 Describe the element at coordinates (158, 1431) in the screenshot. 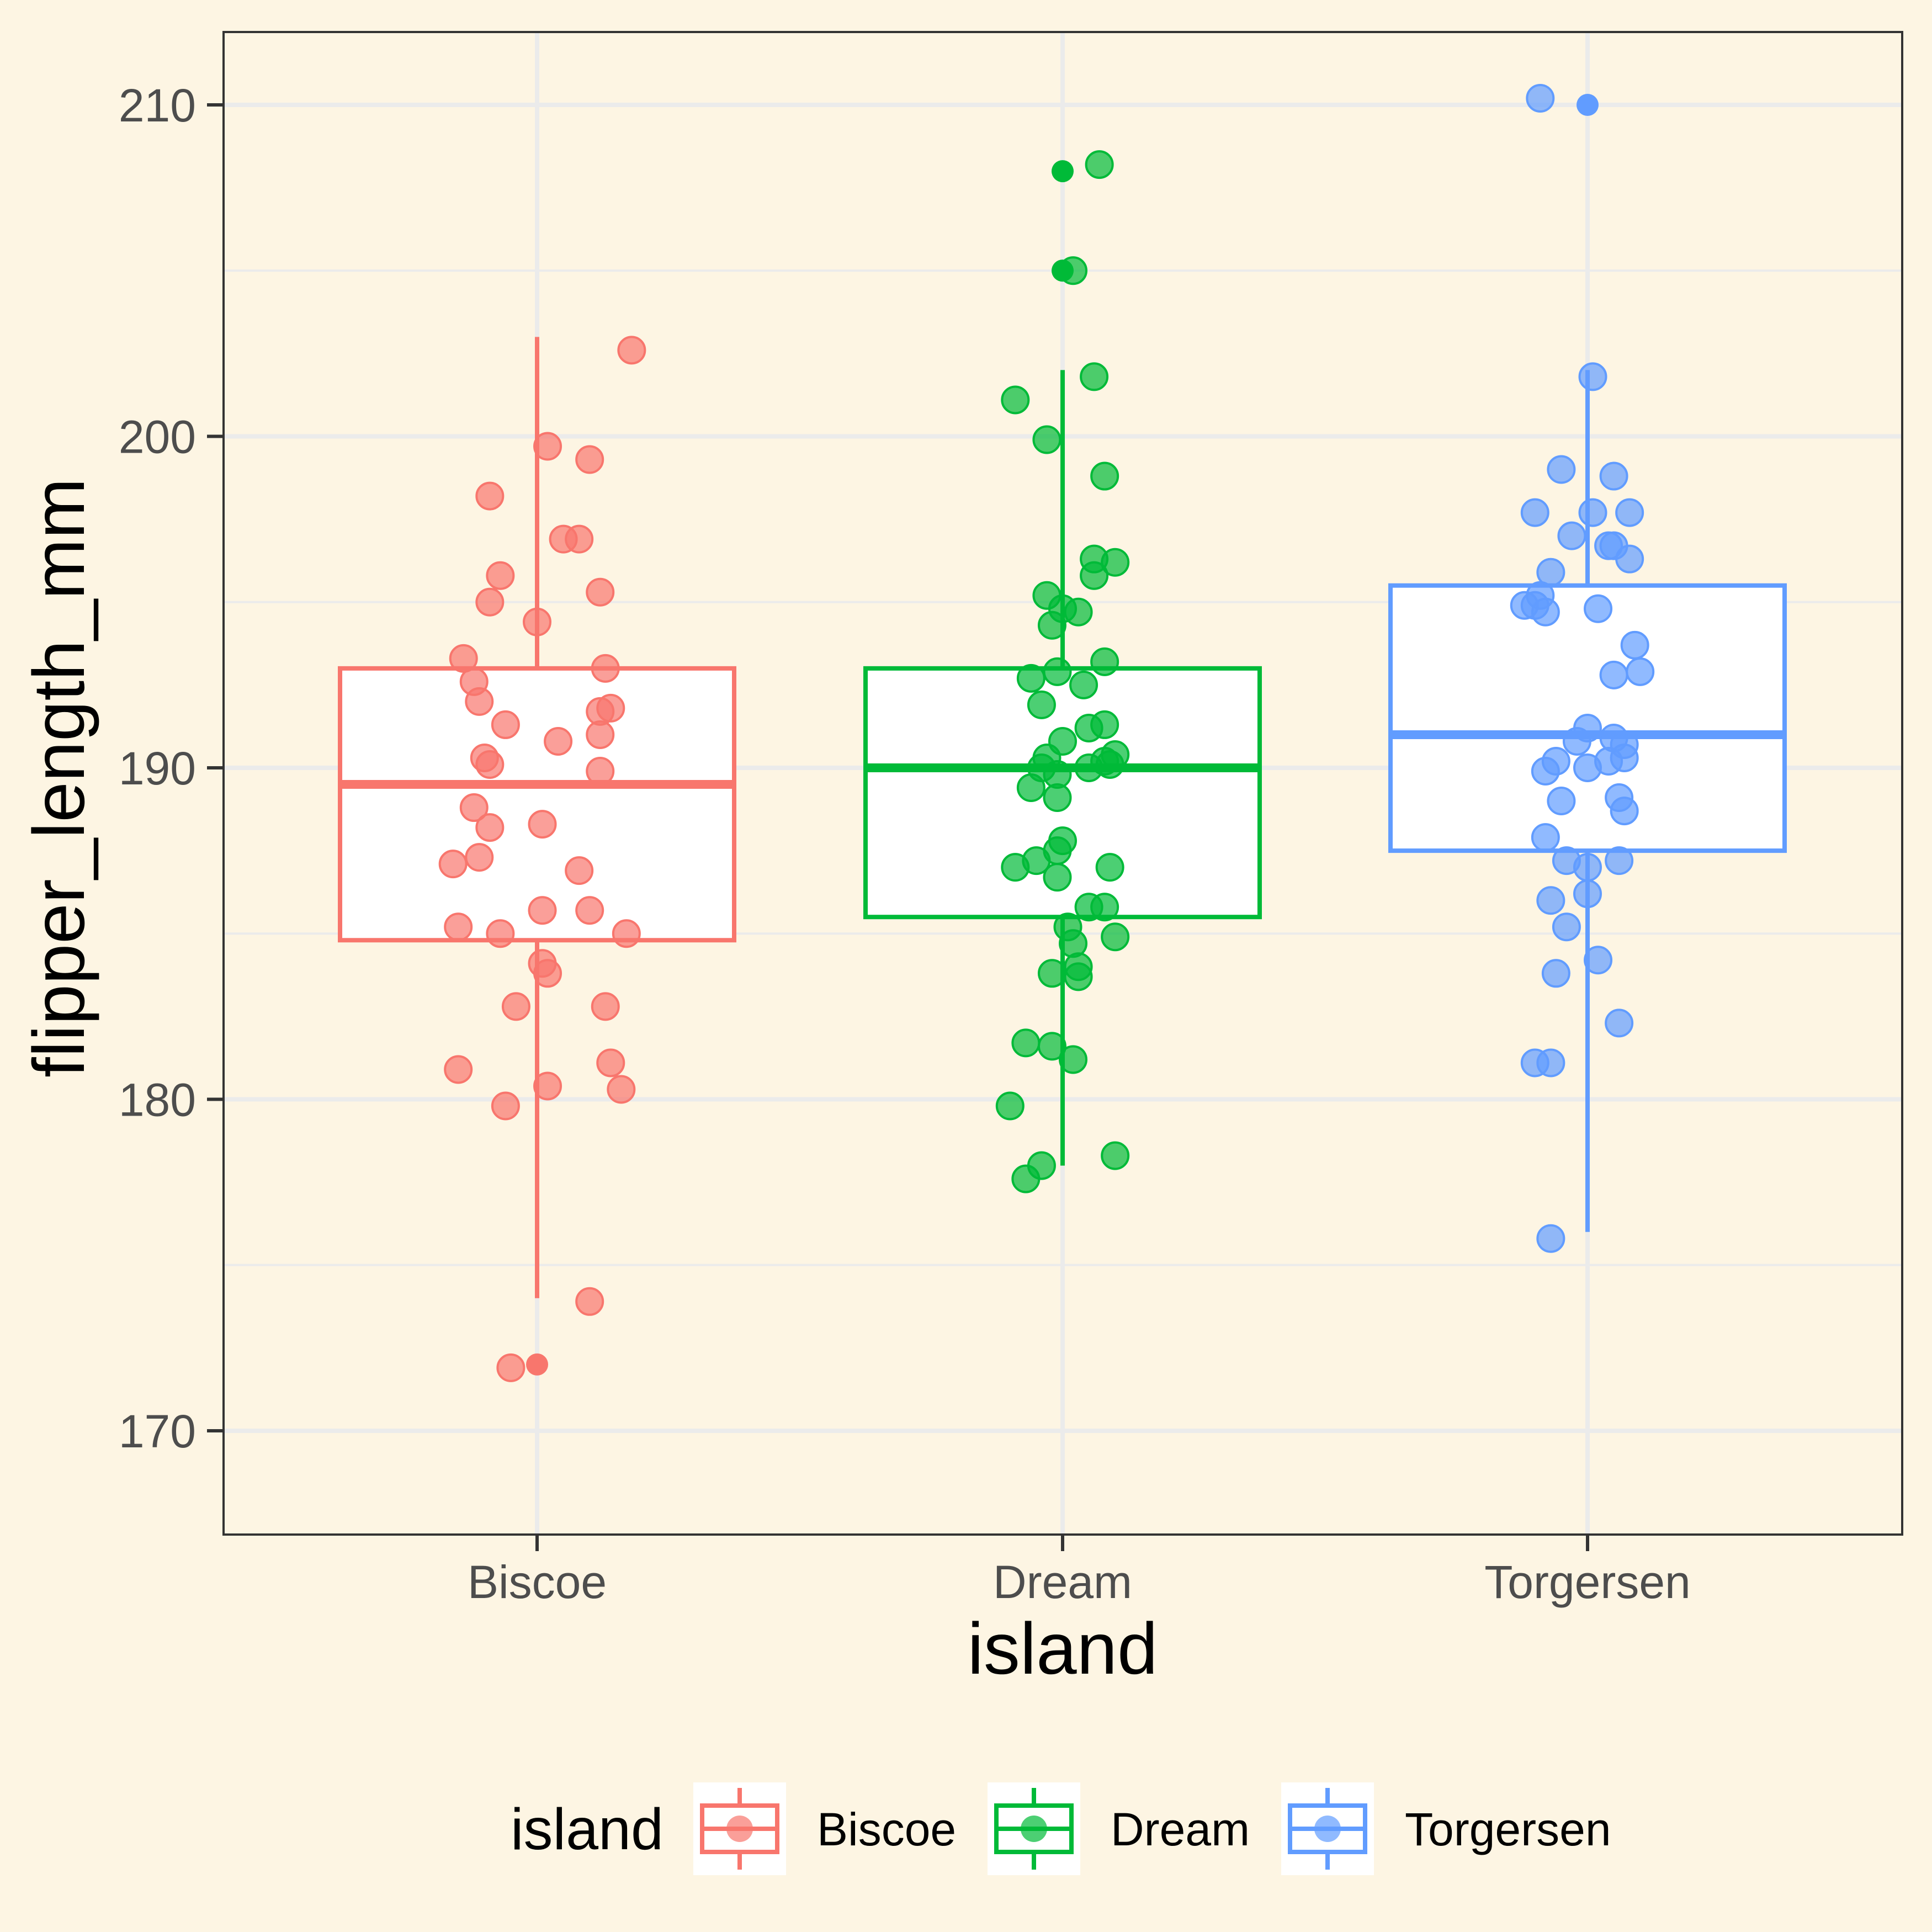

I see `y-tick-label: 170` at that location.